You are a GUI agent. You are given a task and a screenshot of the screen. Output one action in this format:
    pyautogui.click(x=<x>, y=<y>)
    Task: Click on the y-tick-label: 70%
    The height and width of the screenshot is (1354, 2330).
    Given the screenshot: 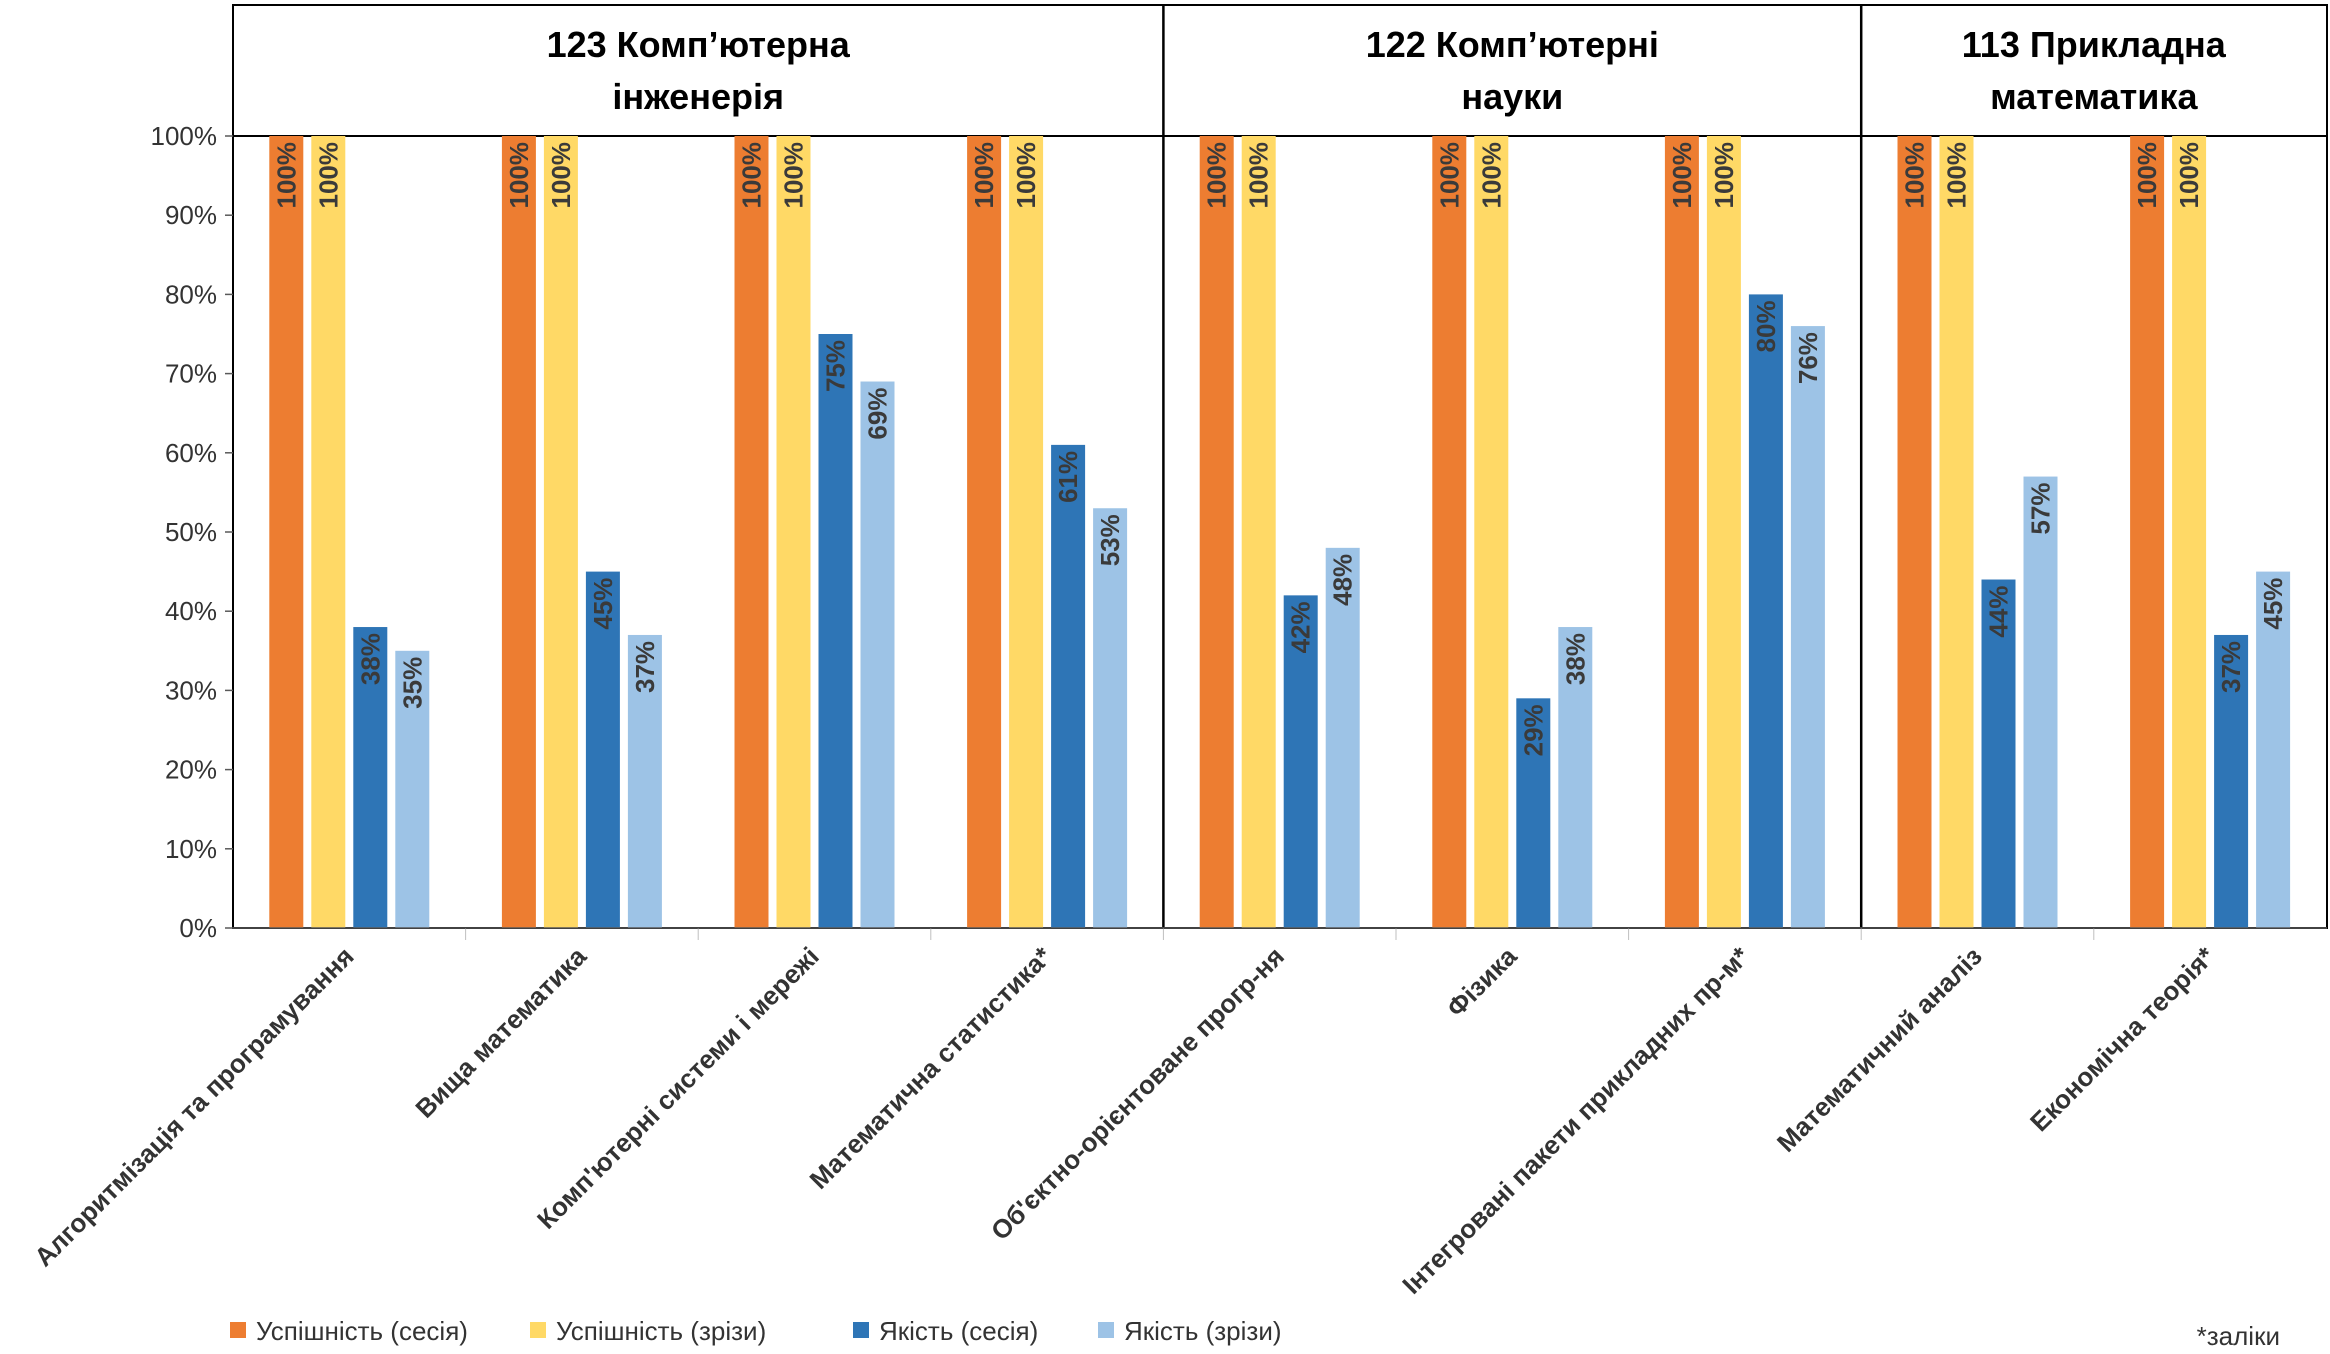 What is the action you would take?
    pyautogui.click(x=191, y=374)
    